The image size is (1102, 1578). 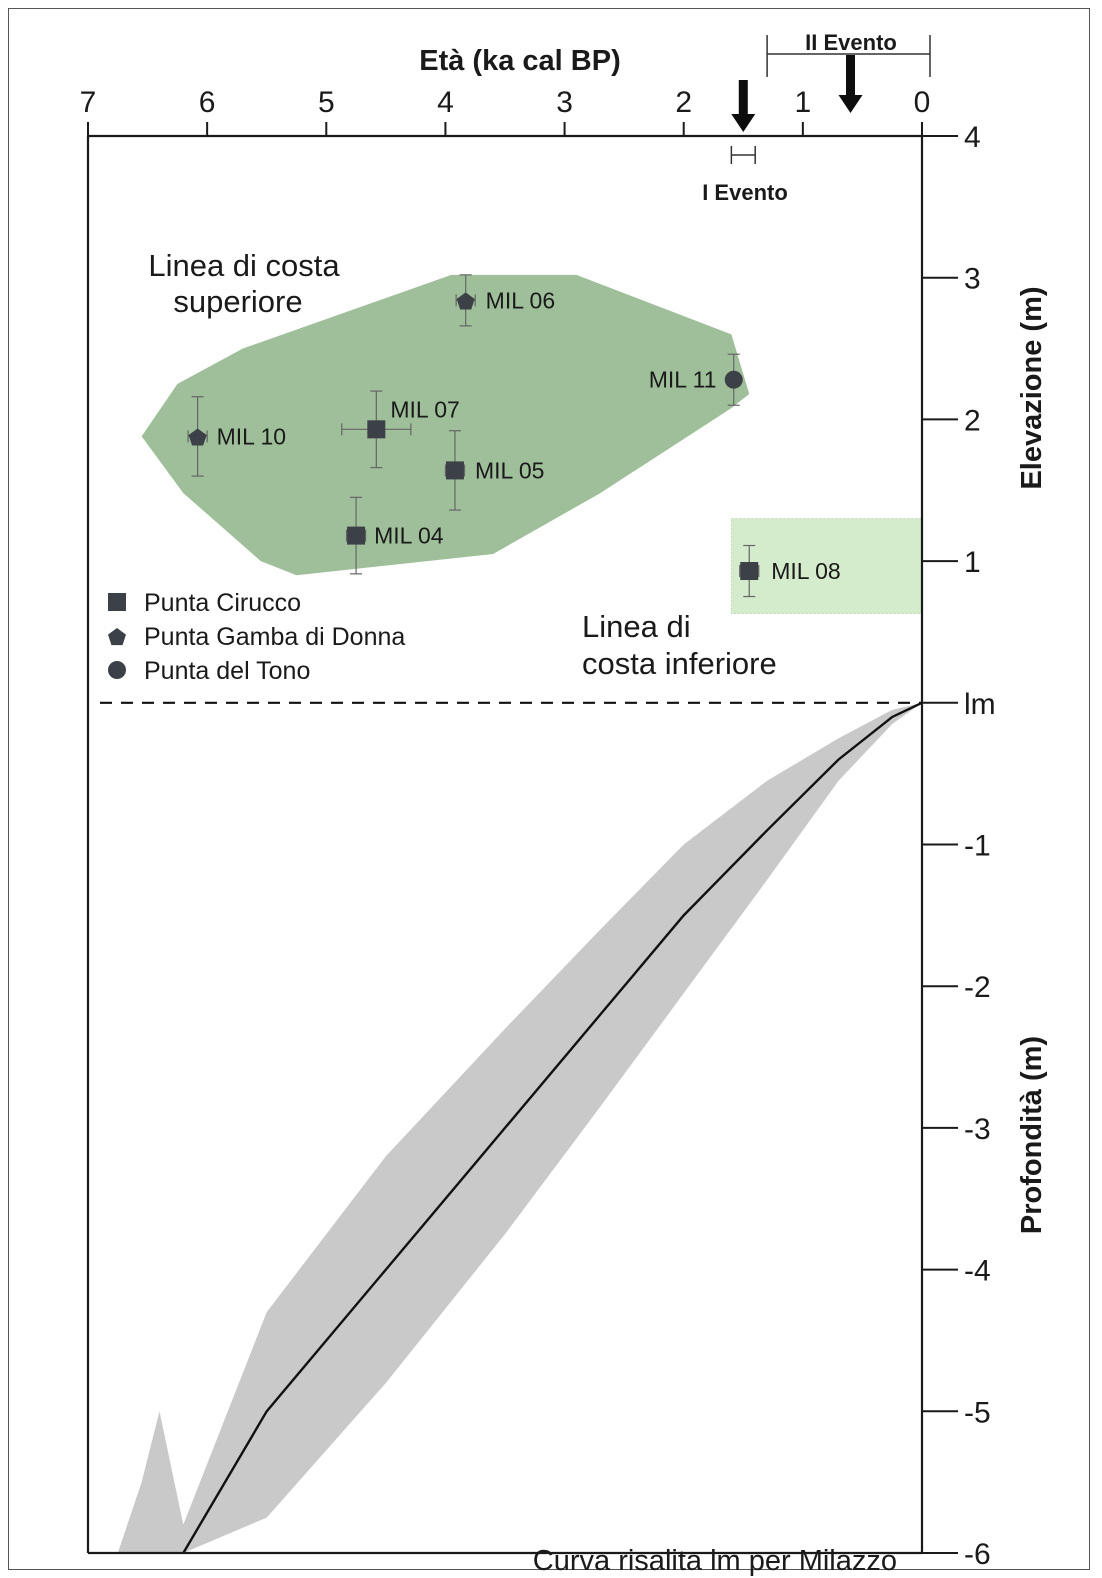 What do you see at coordinates (980, 704) in the screenshot?
I see `y-tick-label: lm` at bounding box center [980, 704].